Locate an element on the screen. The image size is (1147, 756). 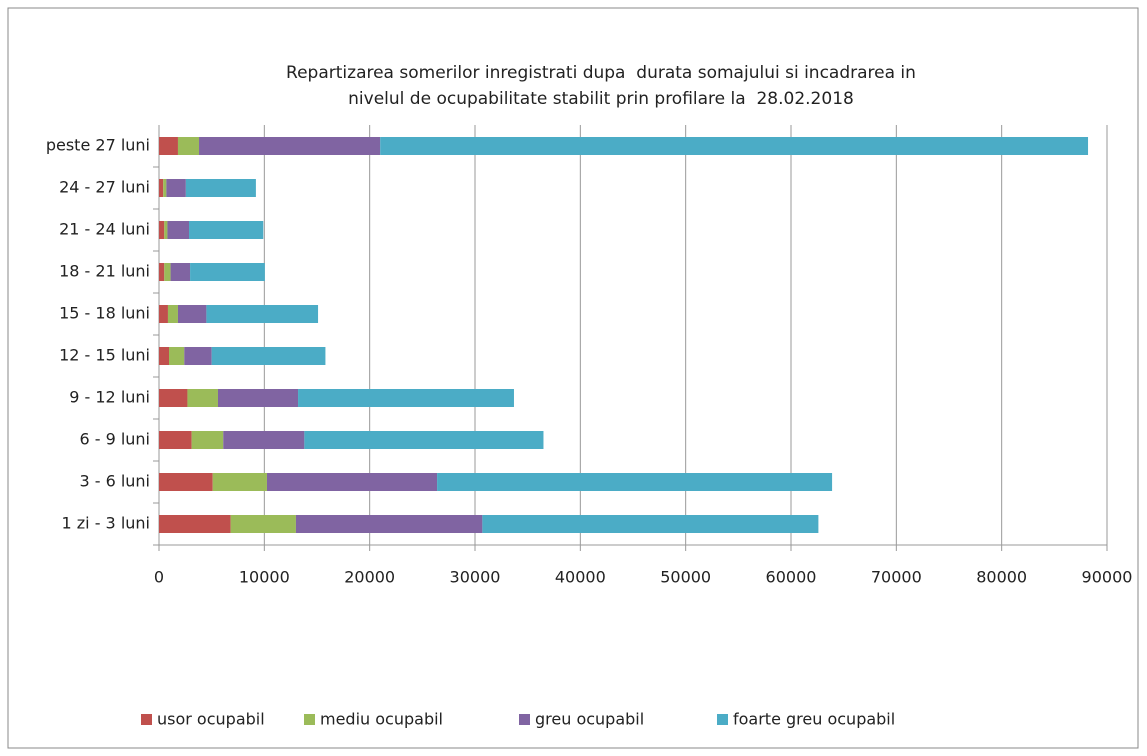
x-tick-label: 50000 is located at coordinates (685, 577).